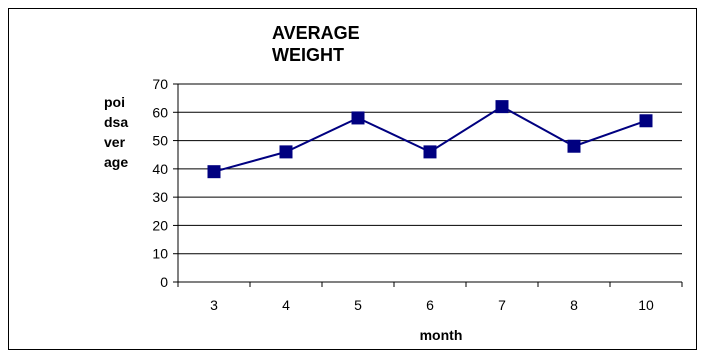 The image size is (705, 358). What do you see at coordinates (116, 132) in the screenshot?
I see `y-axis-label: poidsaverage` at bounding box center [116, 132].